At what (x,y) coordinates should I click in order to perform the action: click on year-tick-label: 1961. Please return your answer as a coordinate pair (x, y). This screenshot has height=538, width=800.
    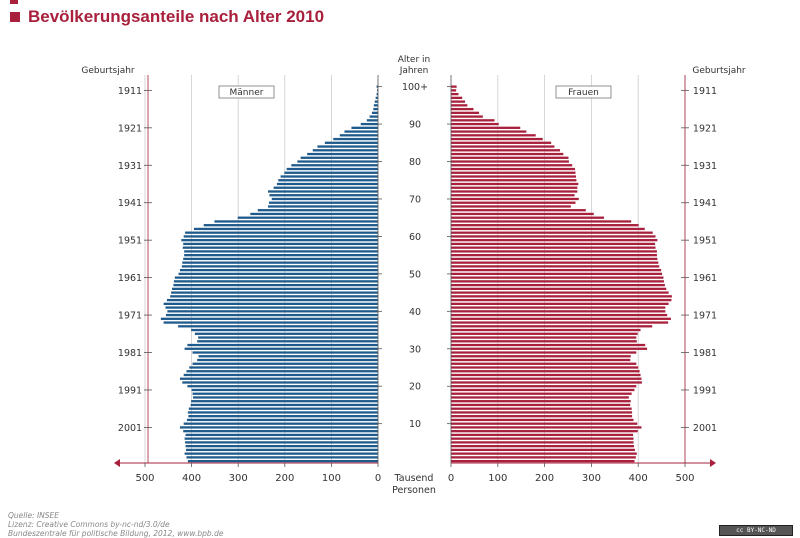
    Looking at the image, I should click on (130, 278).